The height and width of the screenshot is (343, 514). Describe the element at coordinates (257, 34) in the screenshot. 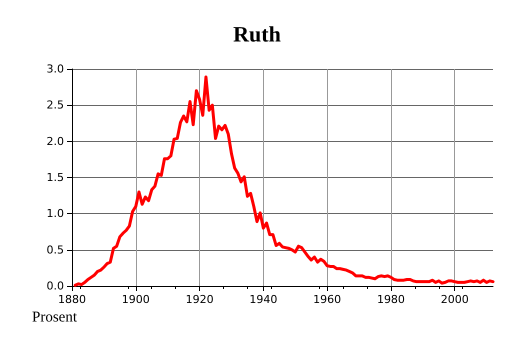

I see `chart-title: Ruth` at that location.